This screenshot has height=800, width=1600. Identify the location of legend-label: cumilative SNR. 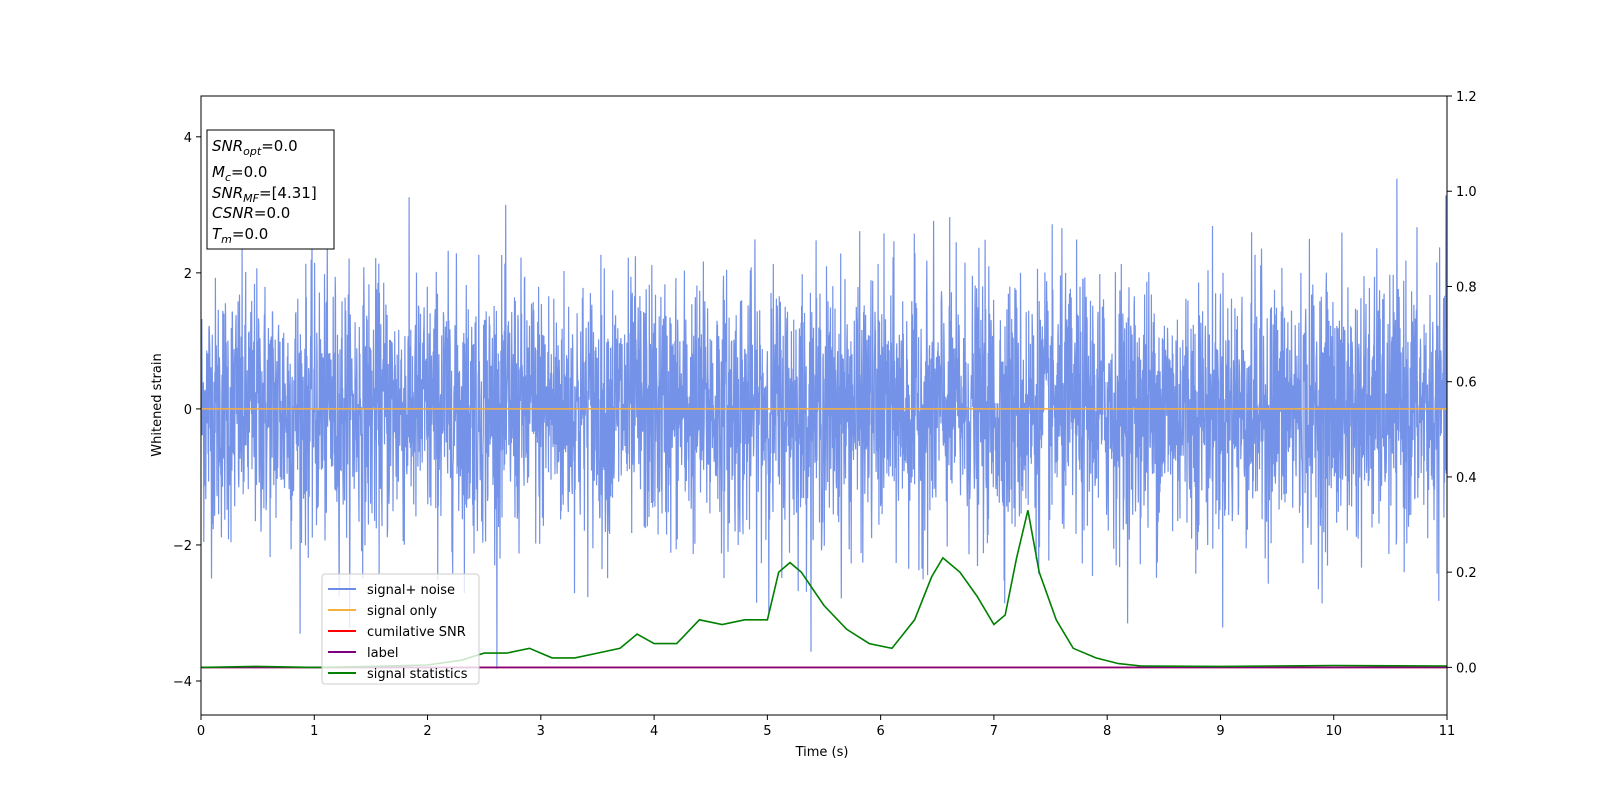
(416, 632).